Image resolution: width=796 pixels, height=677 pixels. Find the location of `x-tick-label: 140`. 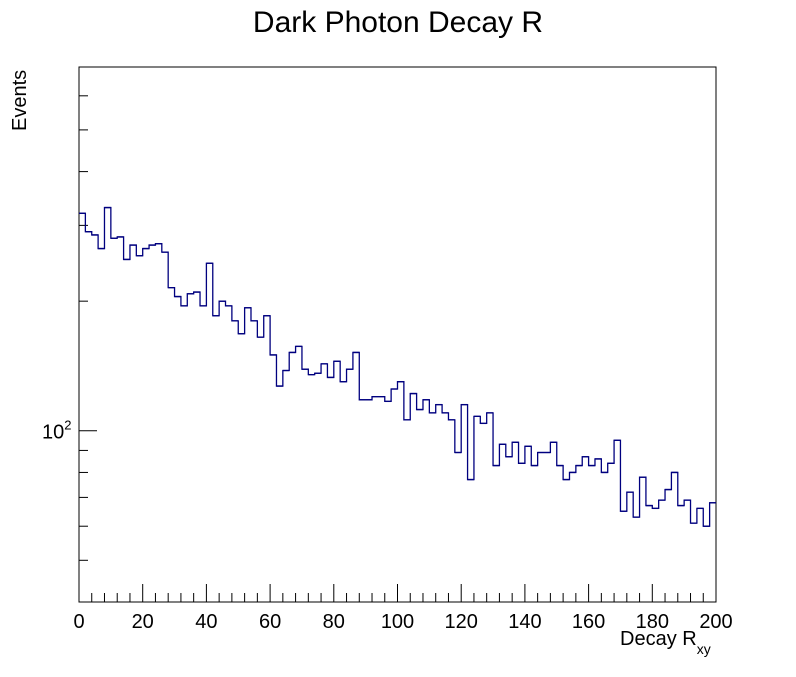

x-tick-label: 140 is located at coordinates (524, 622).